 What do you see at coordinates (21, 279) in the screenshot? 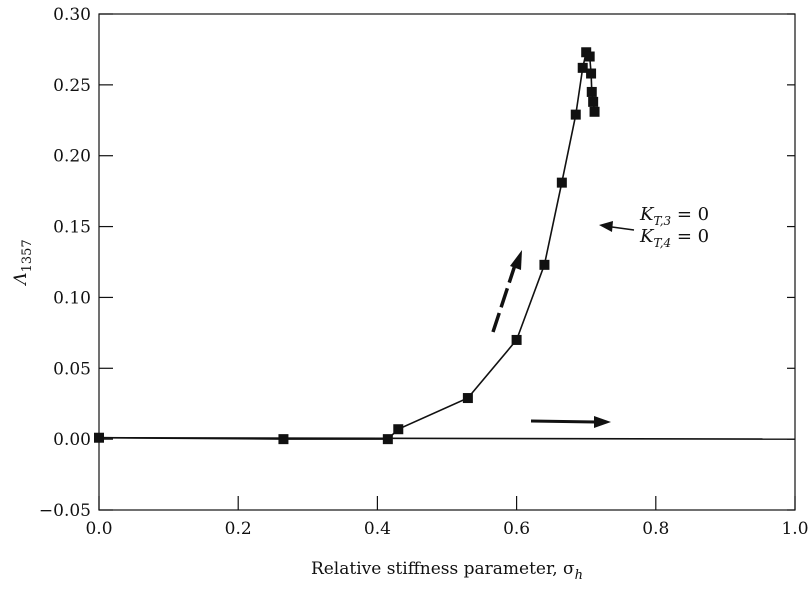
I see `y-axis-title-main: Λ` at bounding box center [21, 279].